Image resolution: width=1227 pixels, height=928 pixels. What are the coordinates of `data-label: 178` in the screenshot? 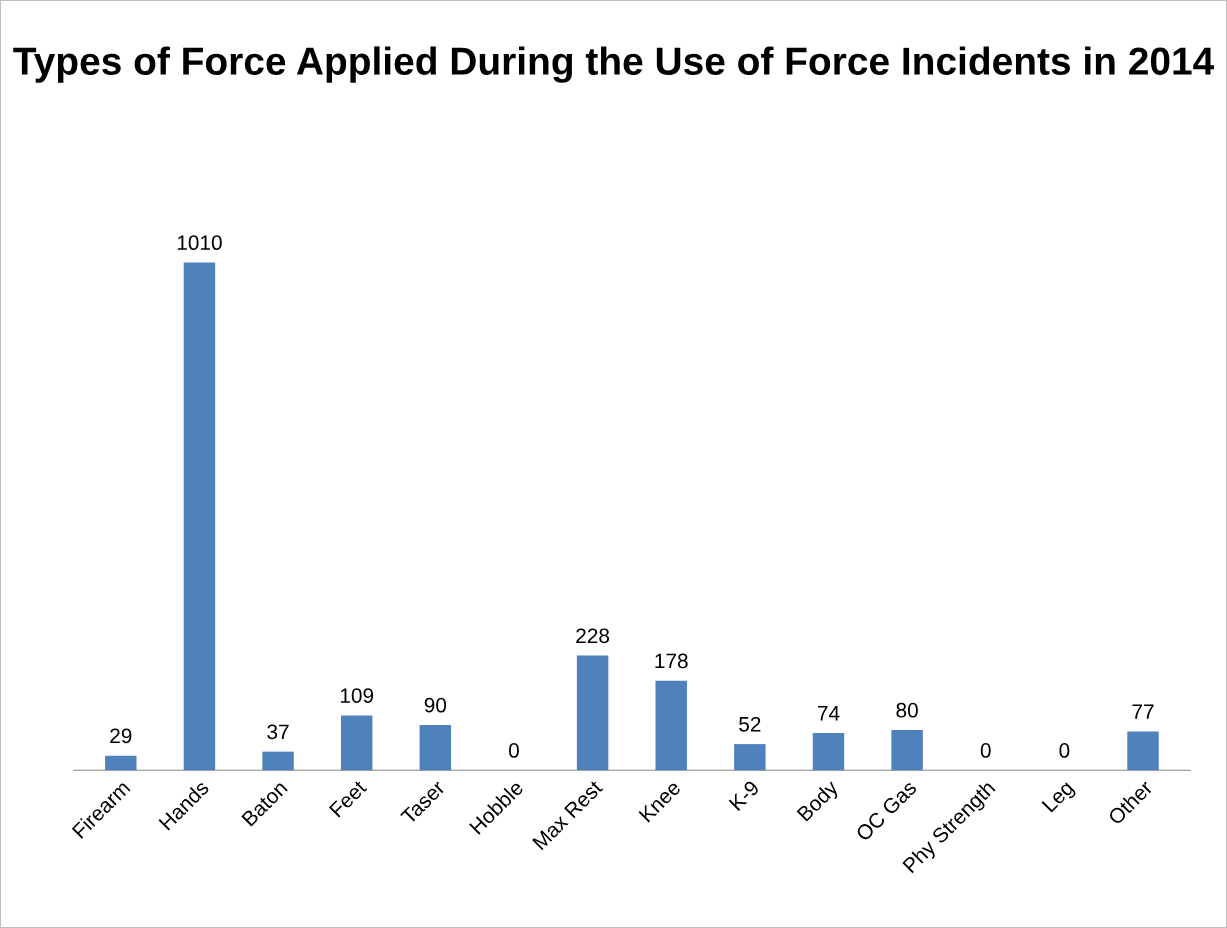 It's located at (671, 661).